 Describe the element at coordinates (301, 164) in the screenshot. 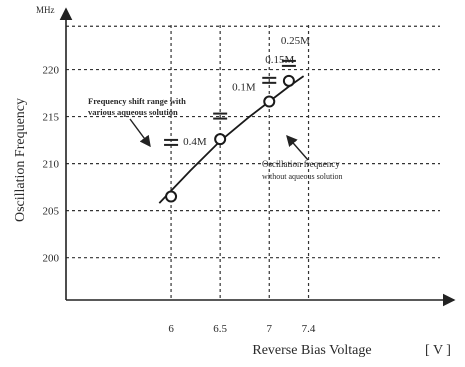

I see `annotation-text: Oscillation frequency` at that location.